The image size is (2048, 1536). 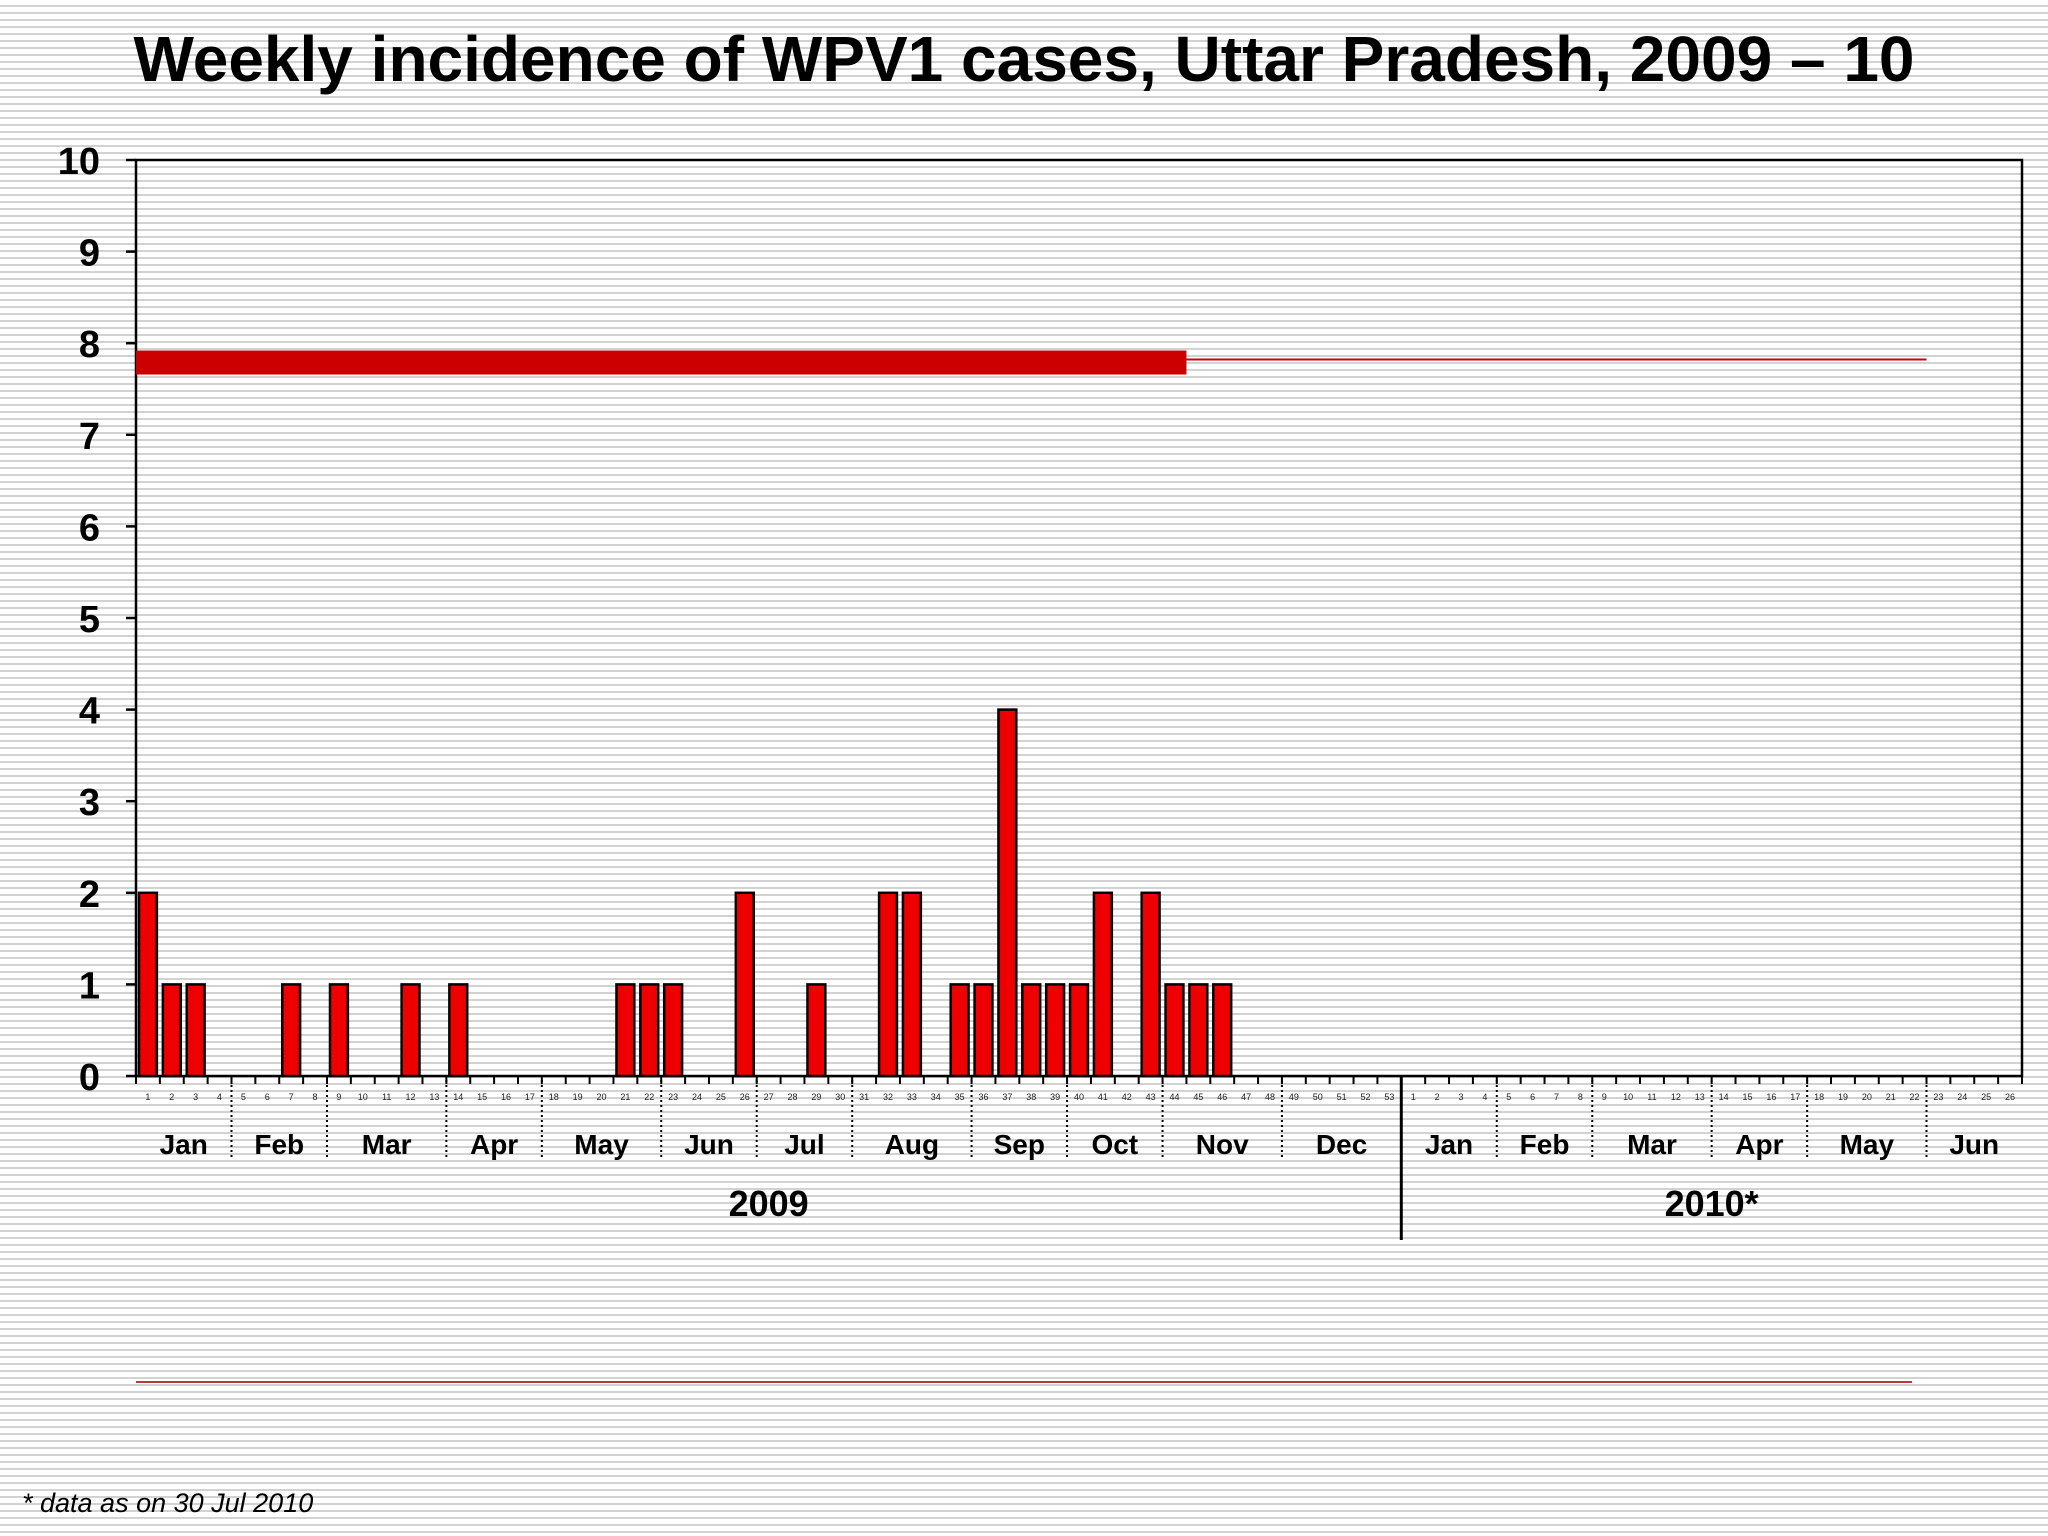 I want to click on reference-band, so click(x=1031, y=362).